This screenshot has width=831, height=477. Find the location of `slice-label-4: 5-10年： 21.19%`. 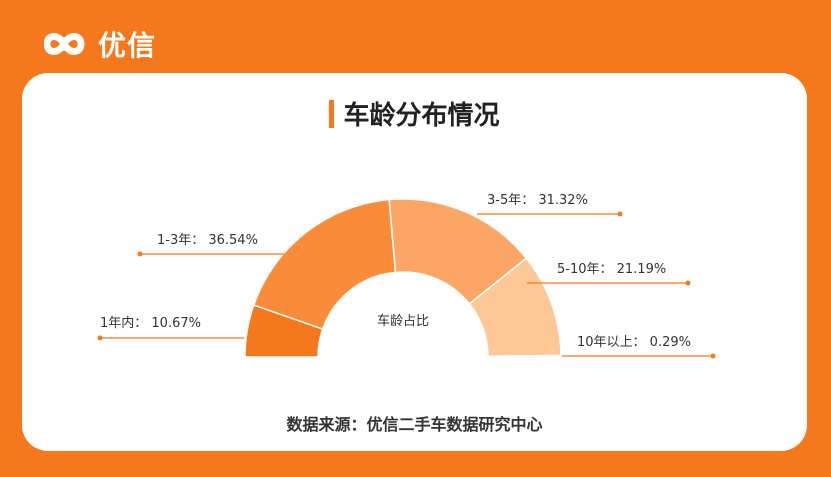

slice-label-4: 5-10年： 21.19% is located at coordinates (611, 269).